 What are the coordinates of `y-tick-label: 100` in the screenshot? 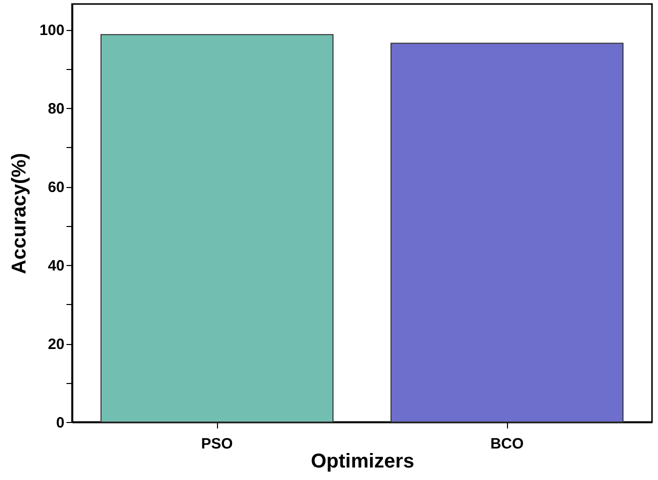 It's located at (51, 31).